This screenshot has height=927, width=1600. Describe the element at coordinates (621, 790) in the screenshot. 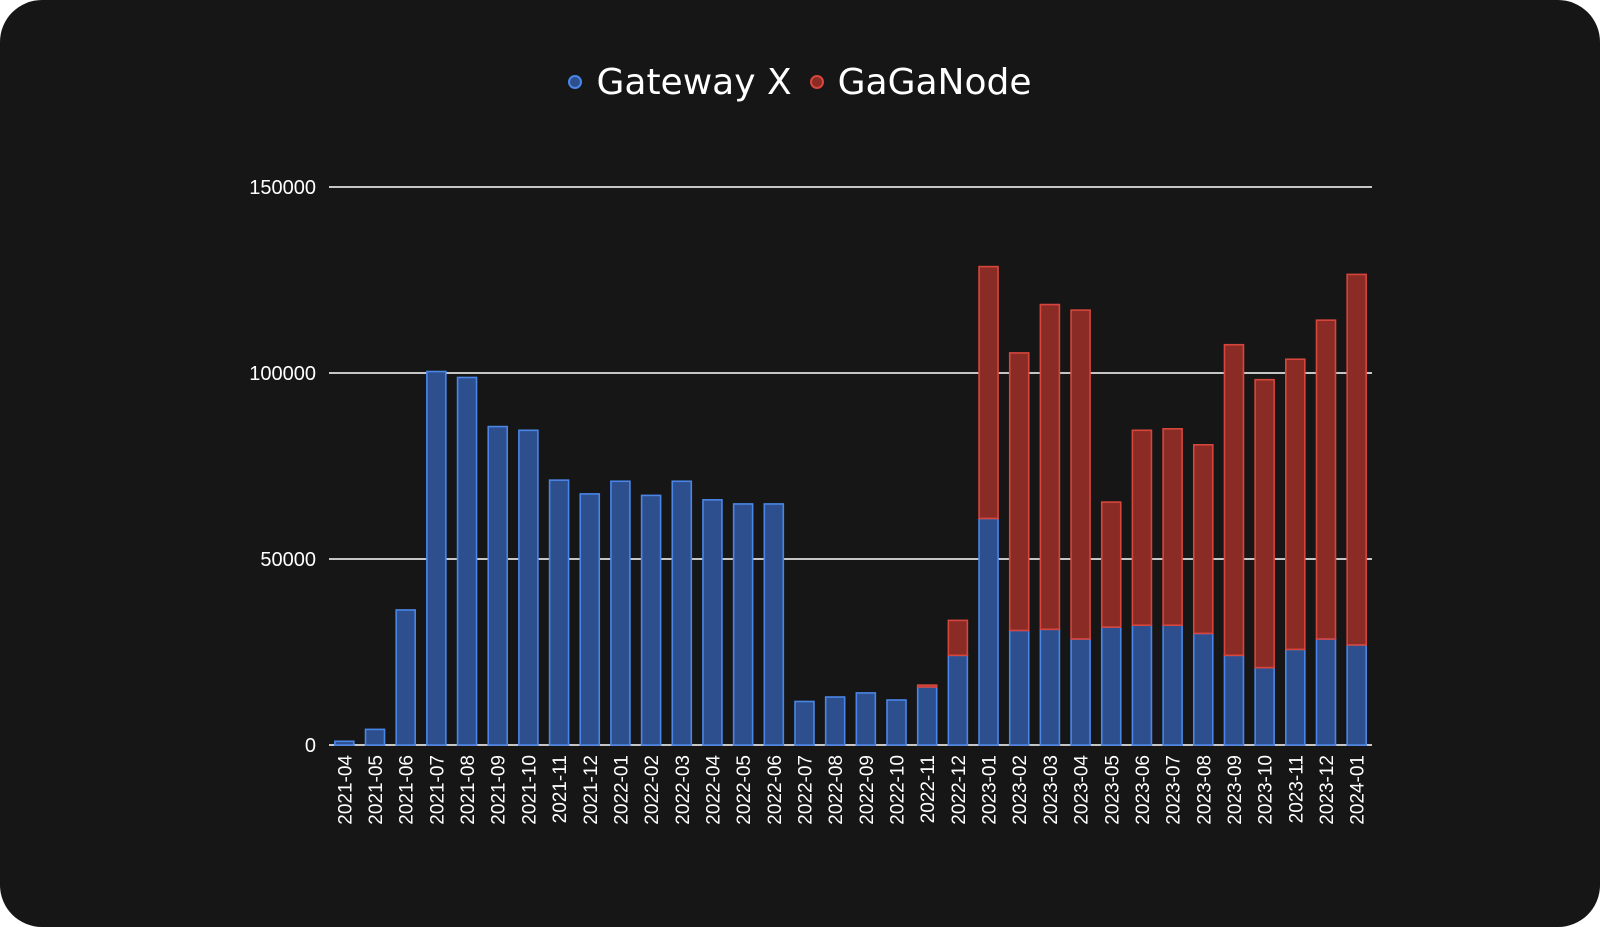

I see `x-tick-label: 2022-01` at that location.